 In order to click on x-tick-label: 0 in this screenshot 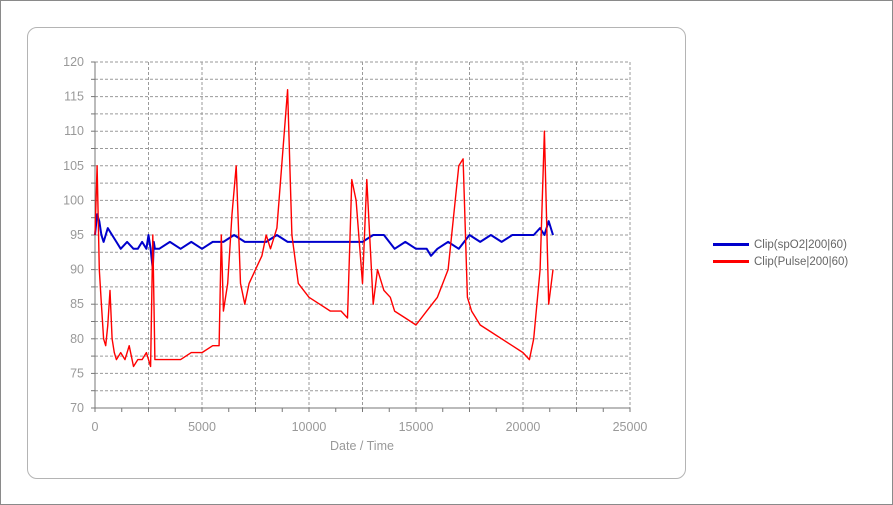, I will do `click(95, 427)`.